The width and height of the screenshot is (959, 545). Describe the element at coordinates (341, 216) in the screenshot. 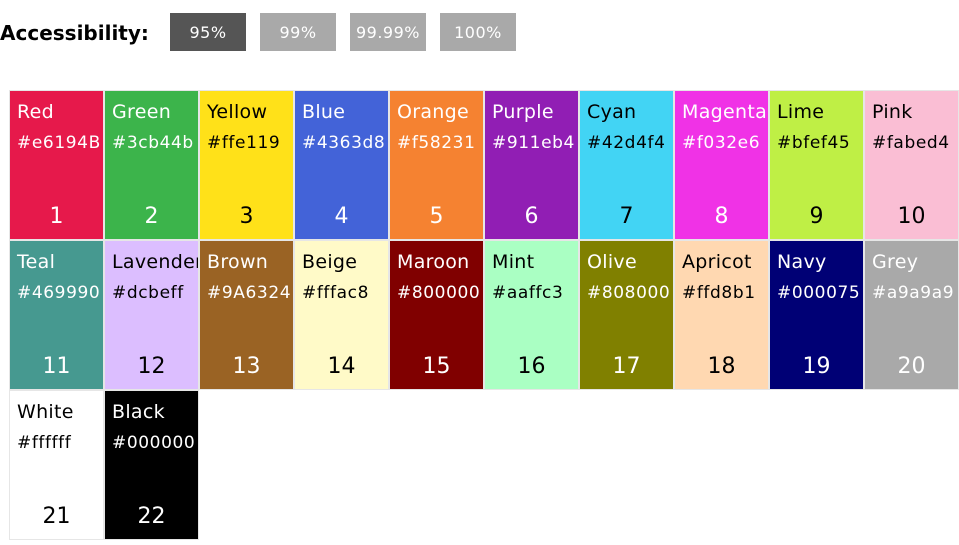

I see `color-number: 4` at that location.